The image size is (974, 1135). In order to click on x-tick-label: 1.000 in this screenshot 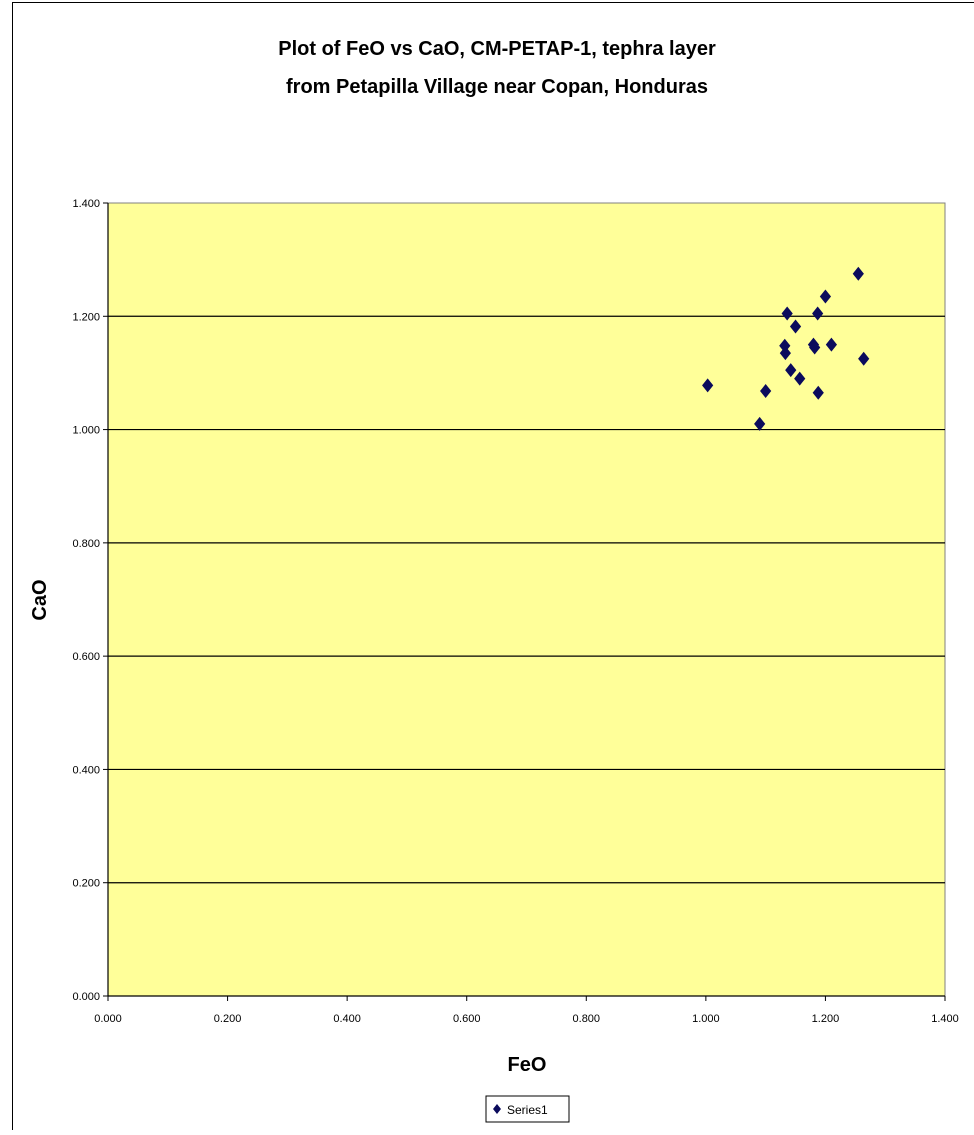, I will do `click(706, 1019)`.